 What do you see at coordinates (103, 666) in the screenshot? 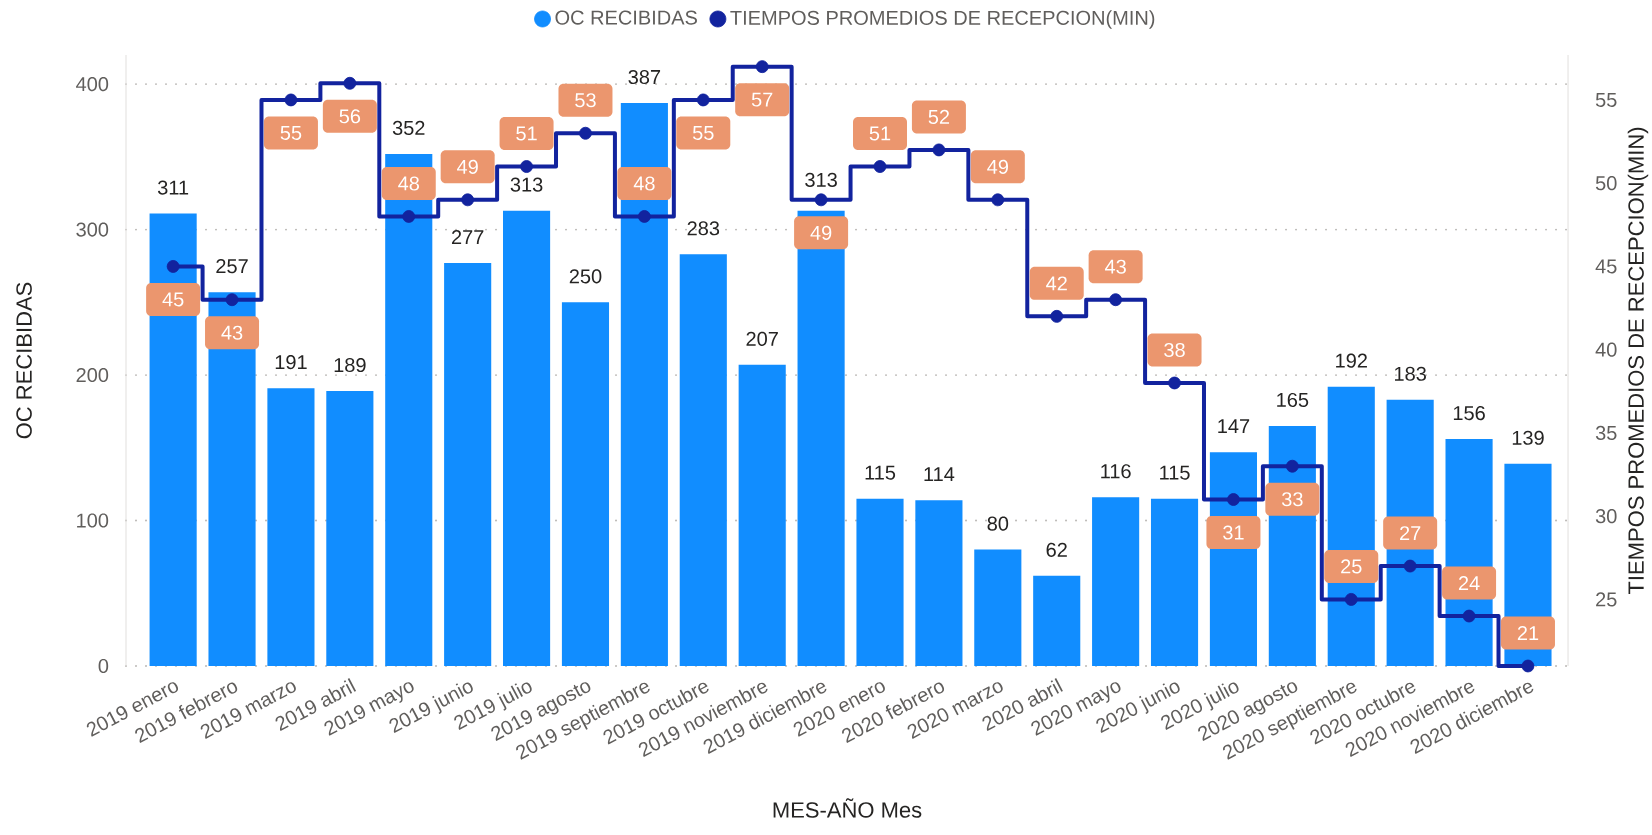
I see `y-tick-label: 0` at bounding box center [103, 666].